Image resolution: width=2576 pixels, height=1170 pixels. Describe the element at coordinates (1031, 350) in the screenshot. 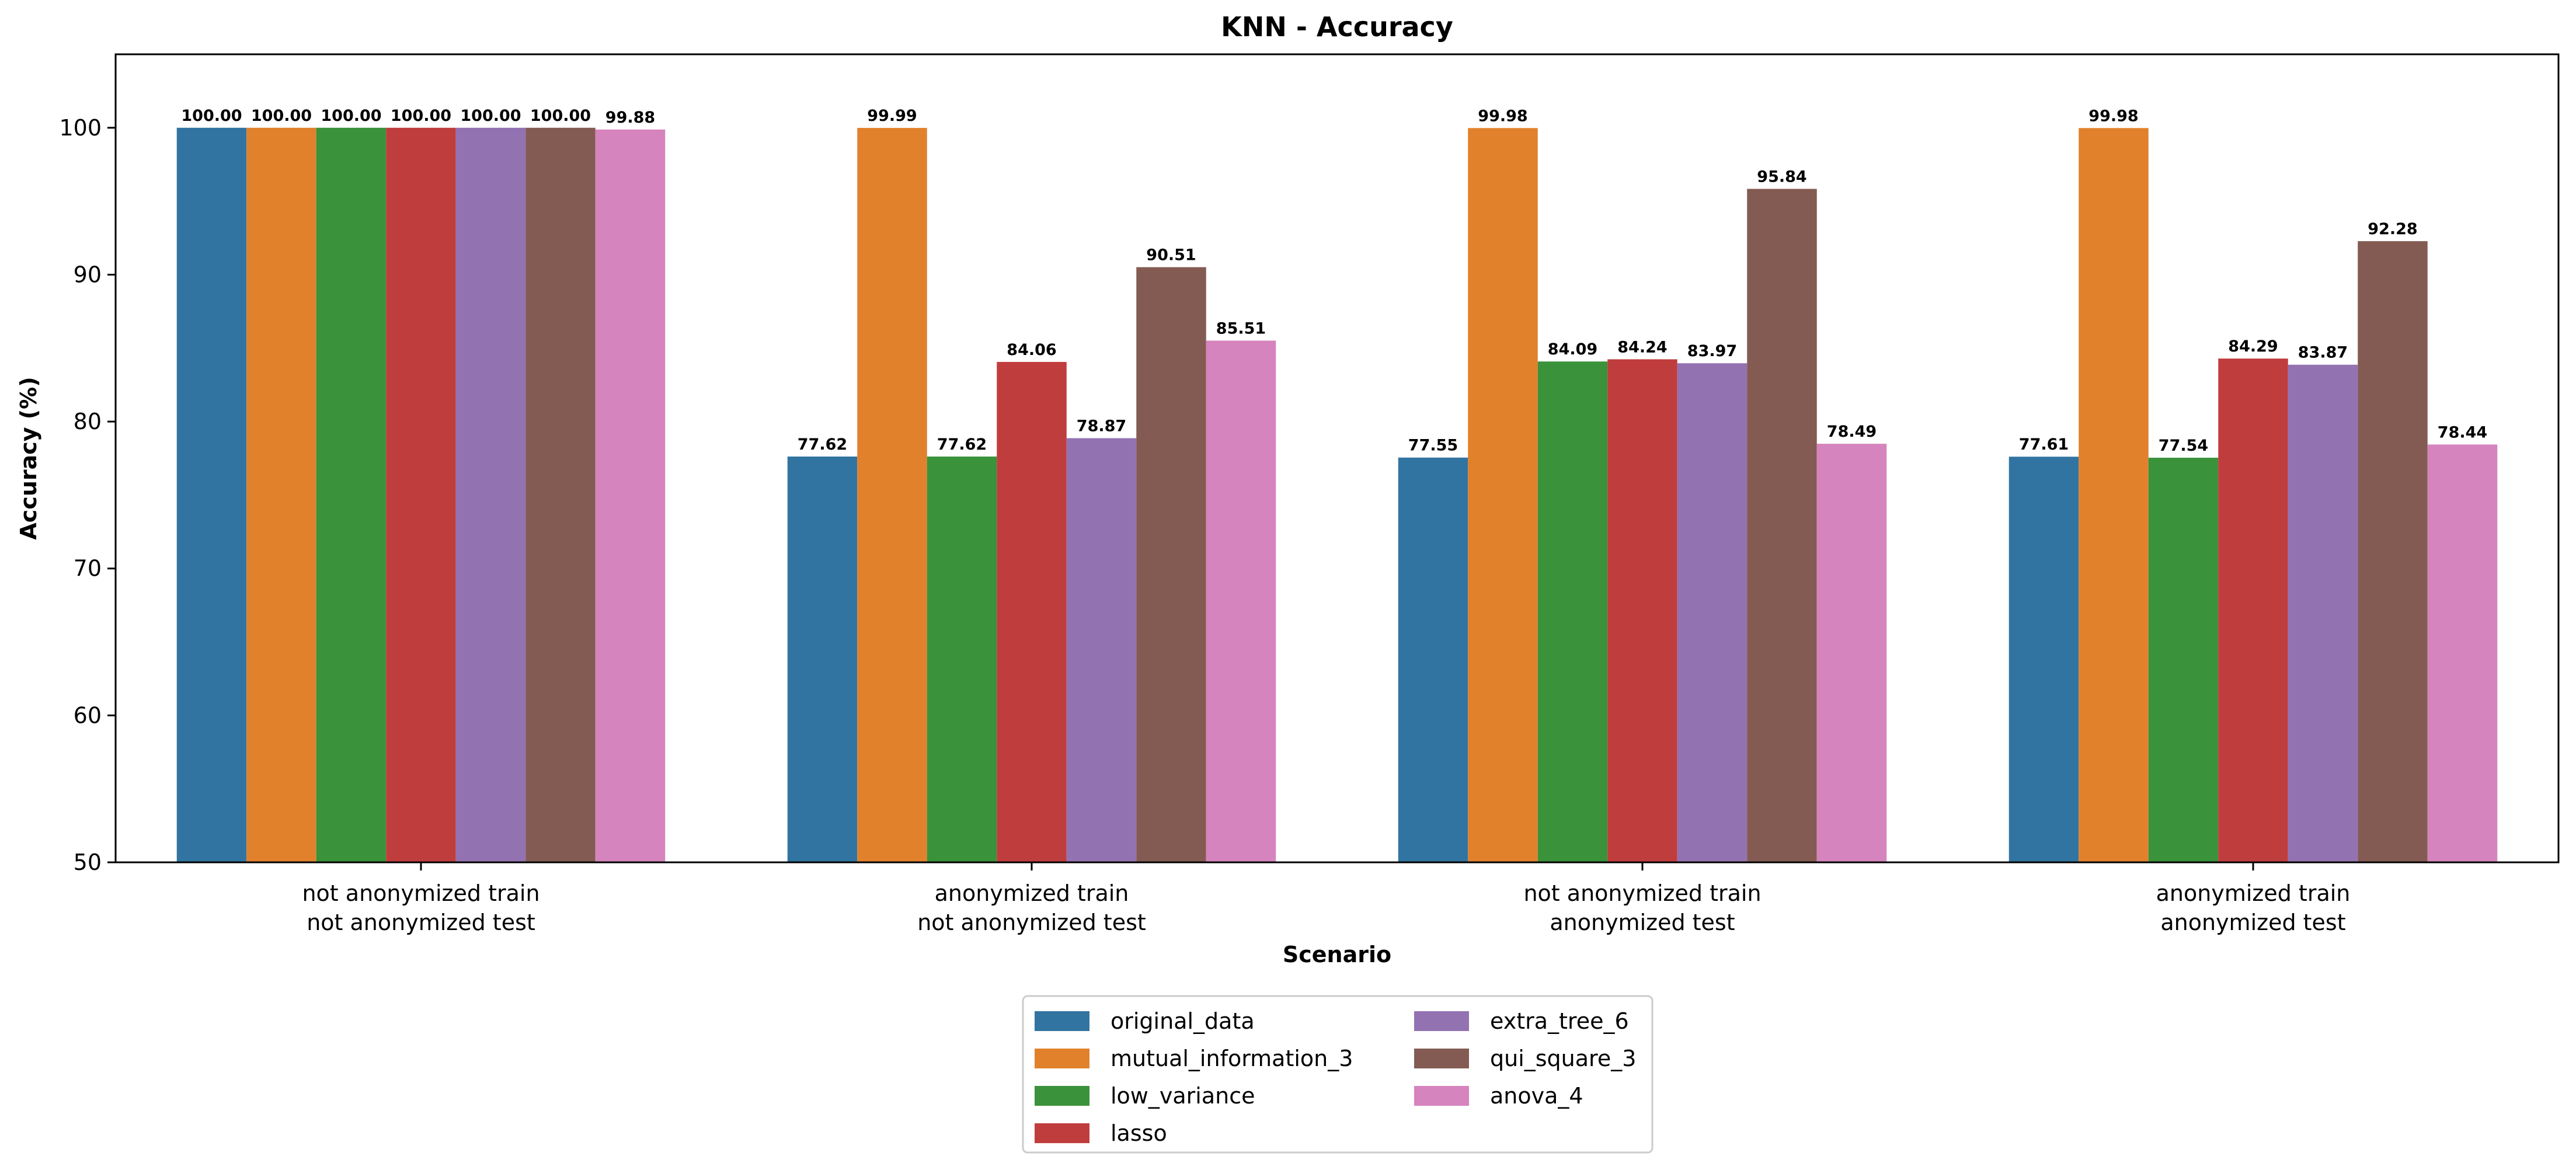

I see `data-label: 84.06` at that location.